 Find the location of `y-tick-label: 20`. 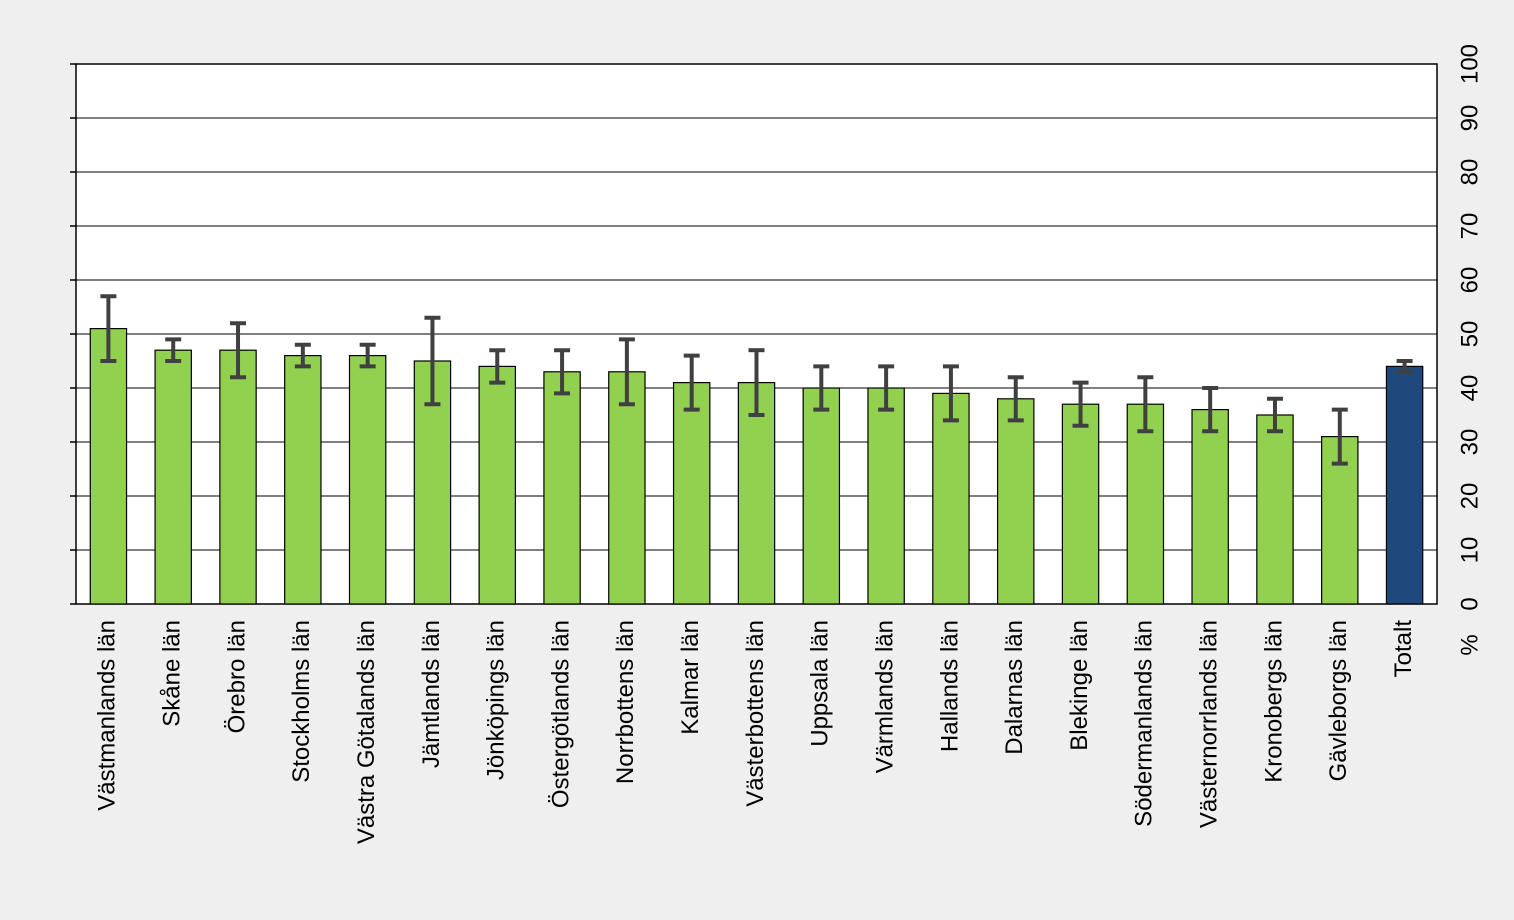

y-tick-label: 20 is located at coordinates (1469, 496).